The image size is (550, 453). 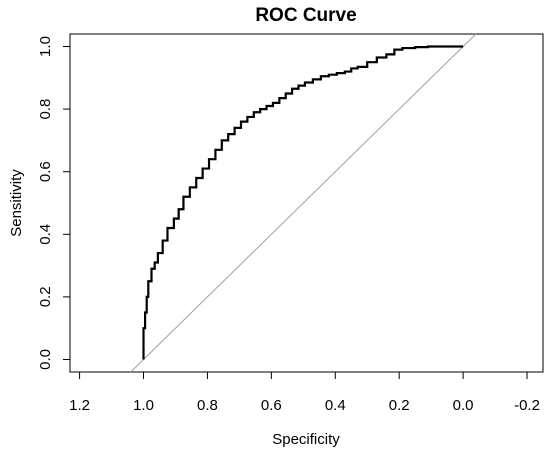 What do you see at coordinates (143, 405) in the screenshot?
I see `x-tick-label: 1.0` at bounding box center [143, 405].